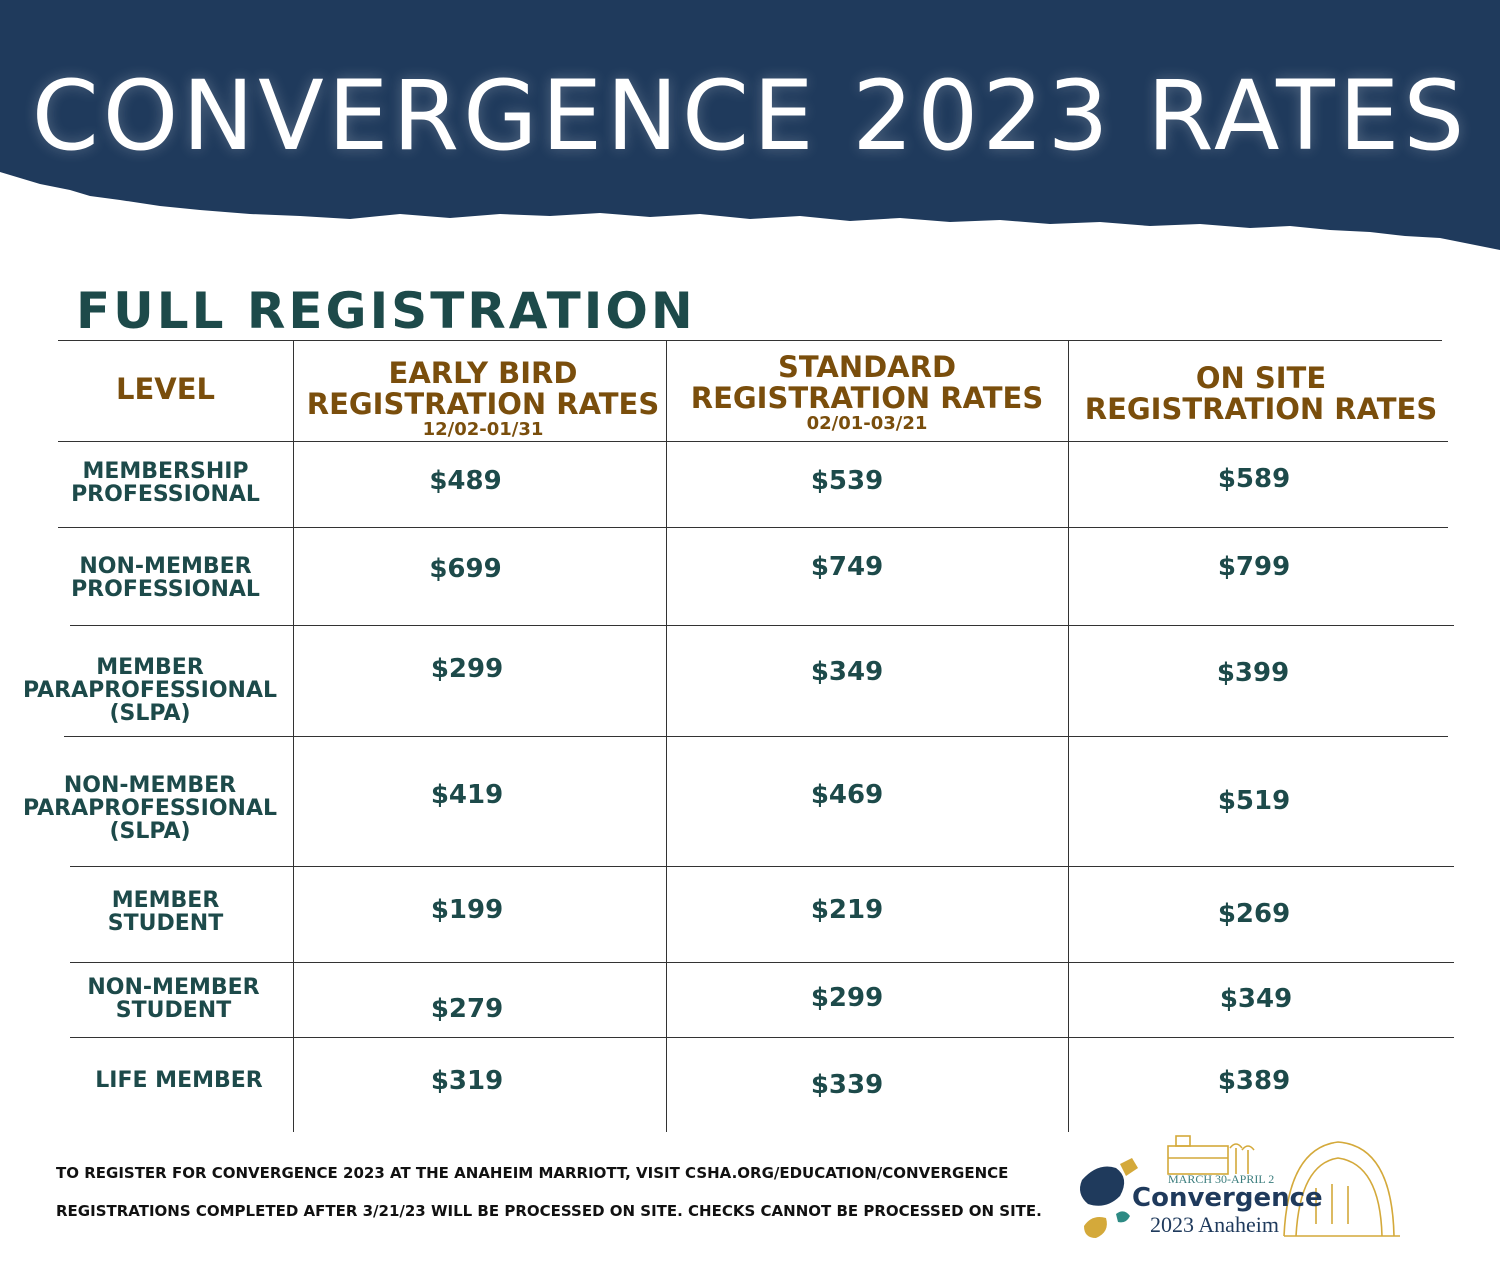 This screenshot has width=1500, height=1272. Describe the element at coordinates (465, 481) in the screenshot. I see `price-early: $489` at that location.